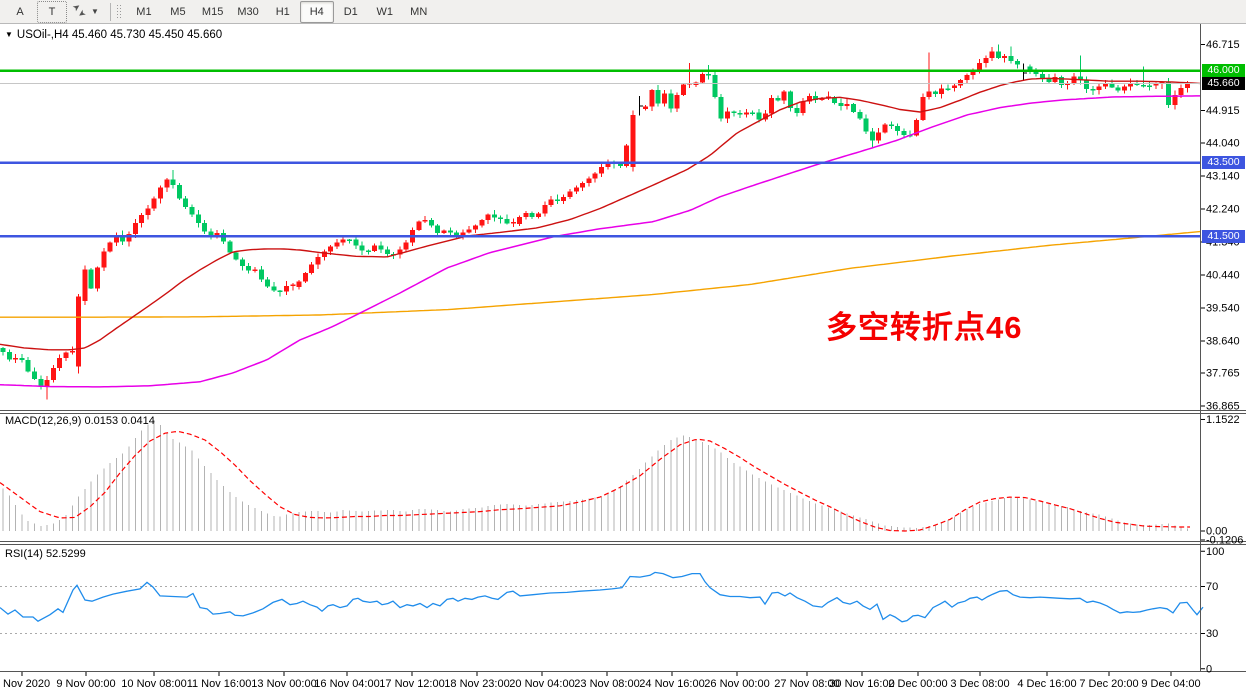 This screenshot has width=1246, height=694. What do you see at coordinates (316, 11) in the screenshot?
I see `timeframe-h4: H4` at bounding box center [316, 11].